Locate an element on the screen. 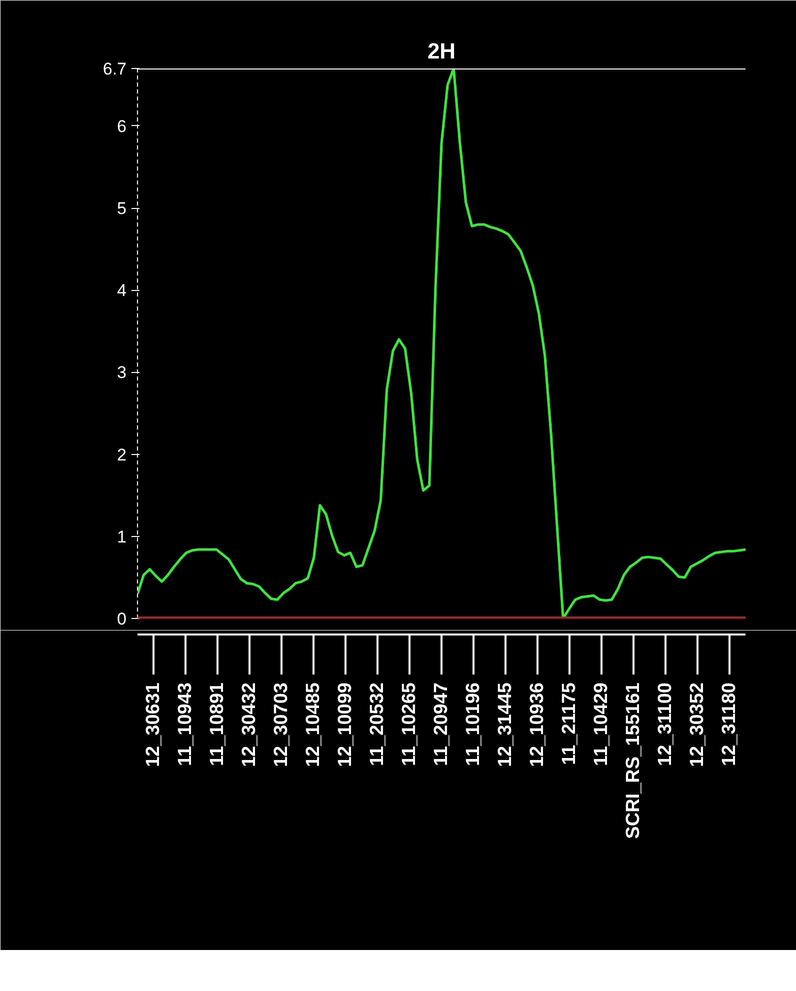 Image resolution: width=796 pixels, height=991 pixels. text: 12_30352 is located at coordinates (697, 725).